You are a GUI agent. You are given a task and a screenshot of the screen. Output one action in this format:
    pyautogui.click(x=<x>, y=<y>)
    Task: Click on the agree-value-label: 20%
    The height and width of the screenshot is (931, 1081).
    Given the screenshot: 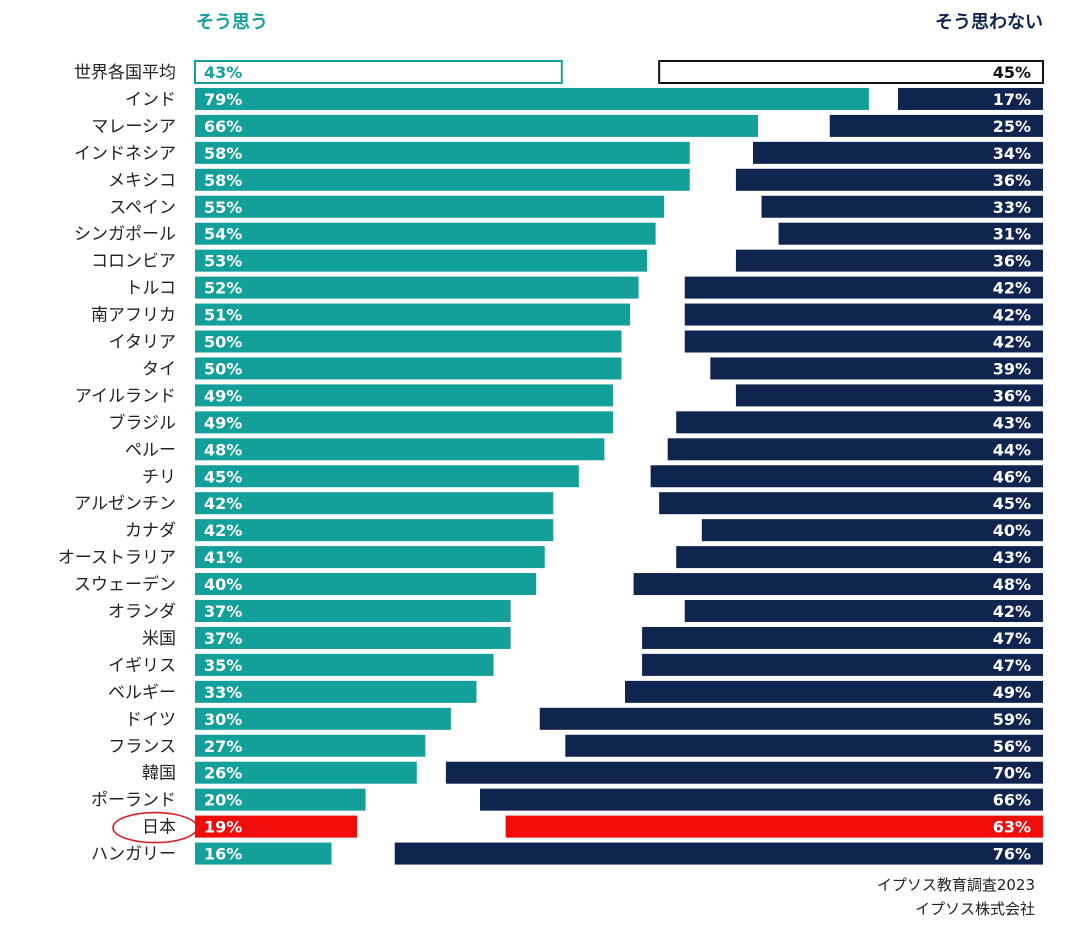 What is the action you would take?
    pyautogui.click(x=223, y=800)
    